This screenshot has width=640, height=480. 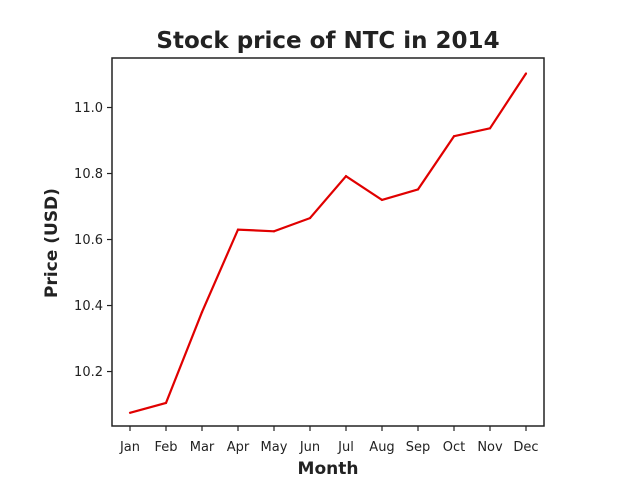 What do you see at coordinates (88, 174) in the screenshot?
I see `y-tick-label: 10.8` at bounding box center [88, 174].